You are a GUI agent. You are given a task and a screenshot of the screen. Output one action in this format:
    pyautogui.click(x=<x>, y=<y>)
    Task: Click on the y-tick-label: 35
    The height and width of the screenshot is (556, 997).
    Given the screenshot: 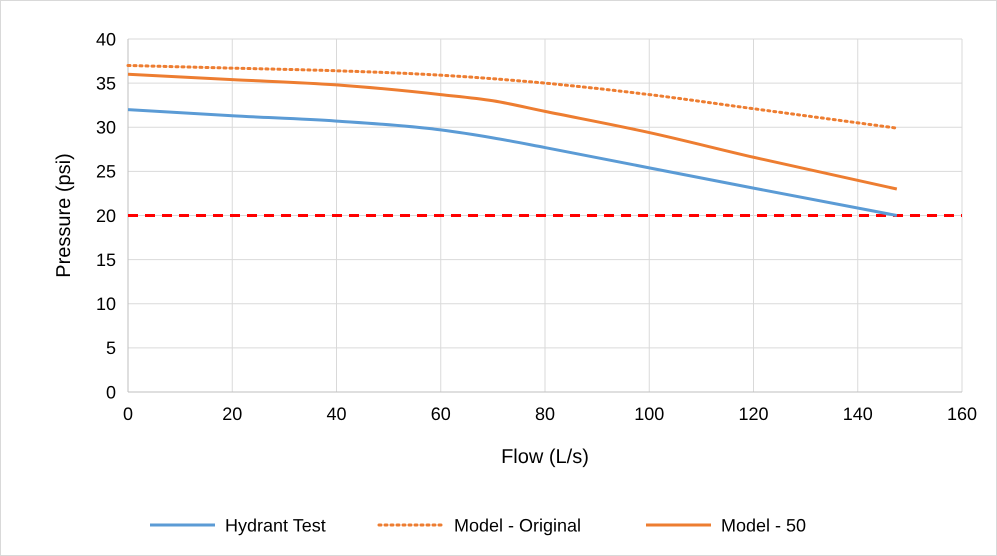 What is the action you would take?
    pyautogui.click(x=106, y=83)
    